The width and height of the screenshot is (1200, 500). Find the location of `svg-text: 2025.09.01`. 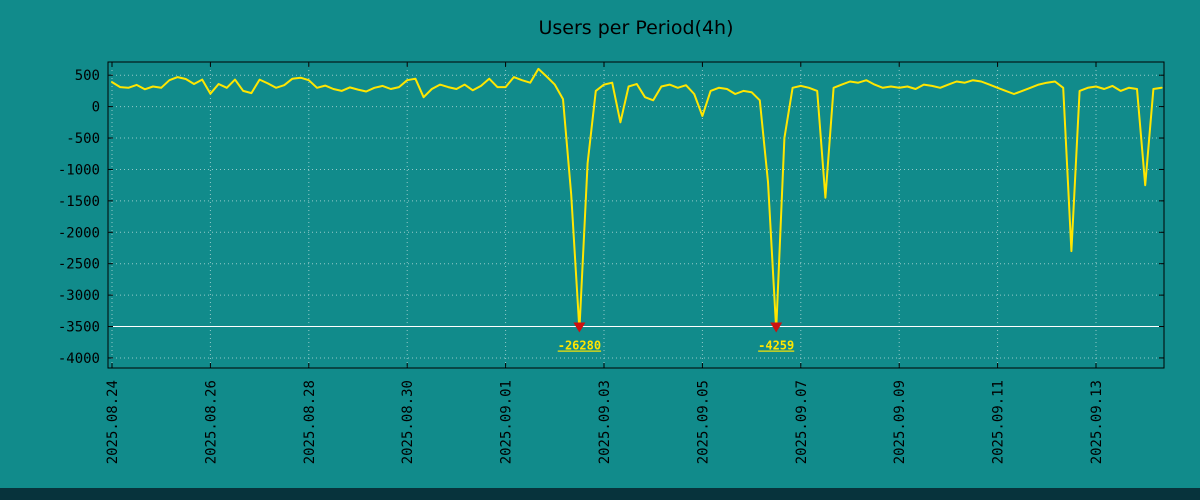

svg-text: 2025.09.01 is located at coordinates (507, 422).